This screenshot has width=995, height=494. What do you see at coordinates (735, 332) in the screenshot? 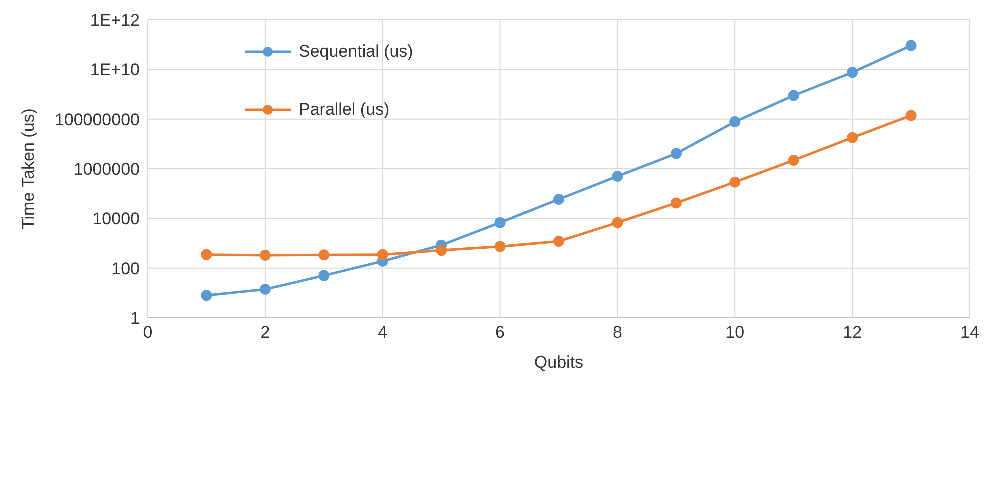
I see `x-tick-label: 10` at bounding box center [735, 332].